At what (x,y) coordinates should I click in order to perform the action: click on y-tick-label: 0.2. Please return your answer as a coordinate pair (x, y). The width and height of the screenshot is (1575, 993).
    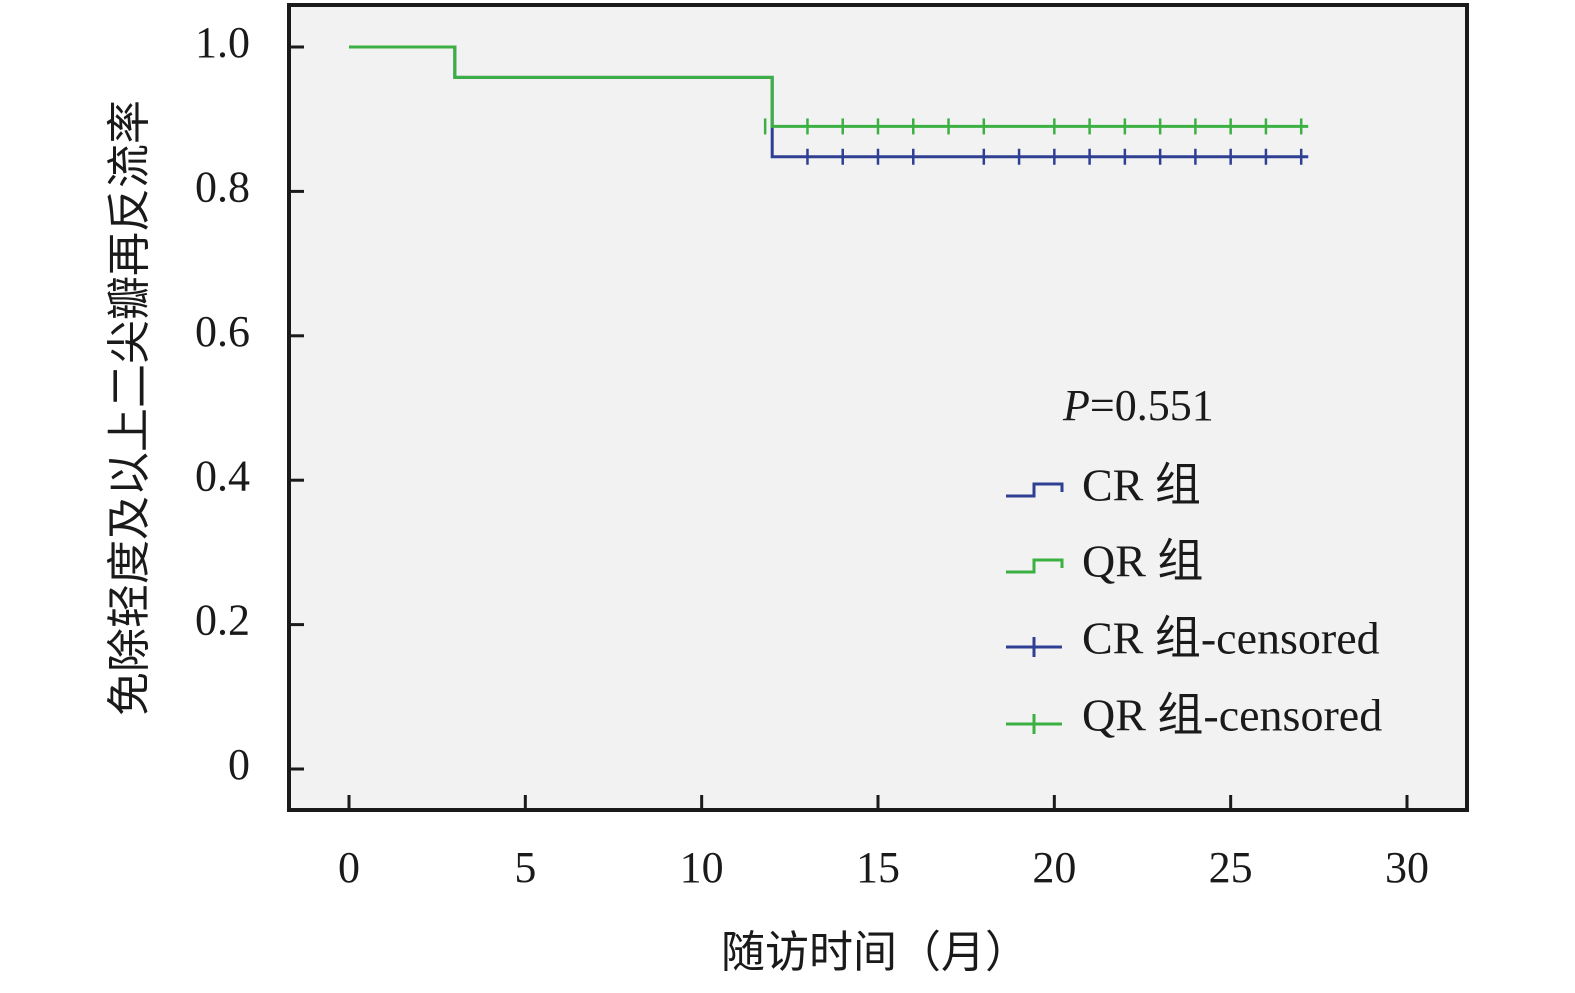
    Looking at the image, I should click on (222, 620).